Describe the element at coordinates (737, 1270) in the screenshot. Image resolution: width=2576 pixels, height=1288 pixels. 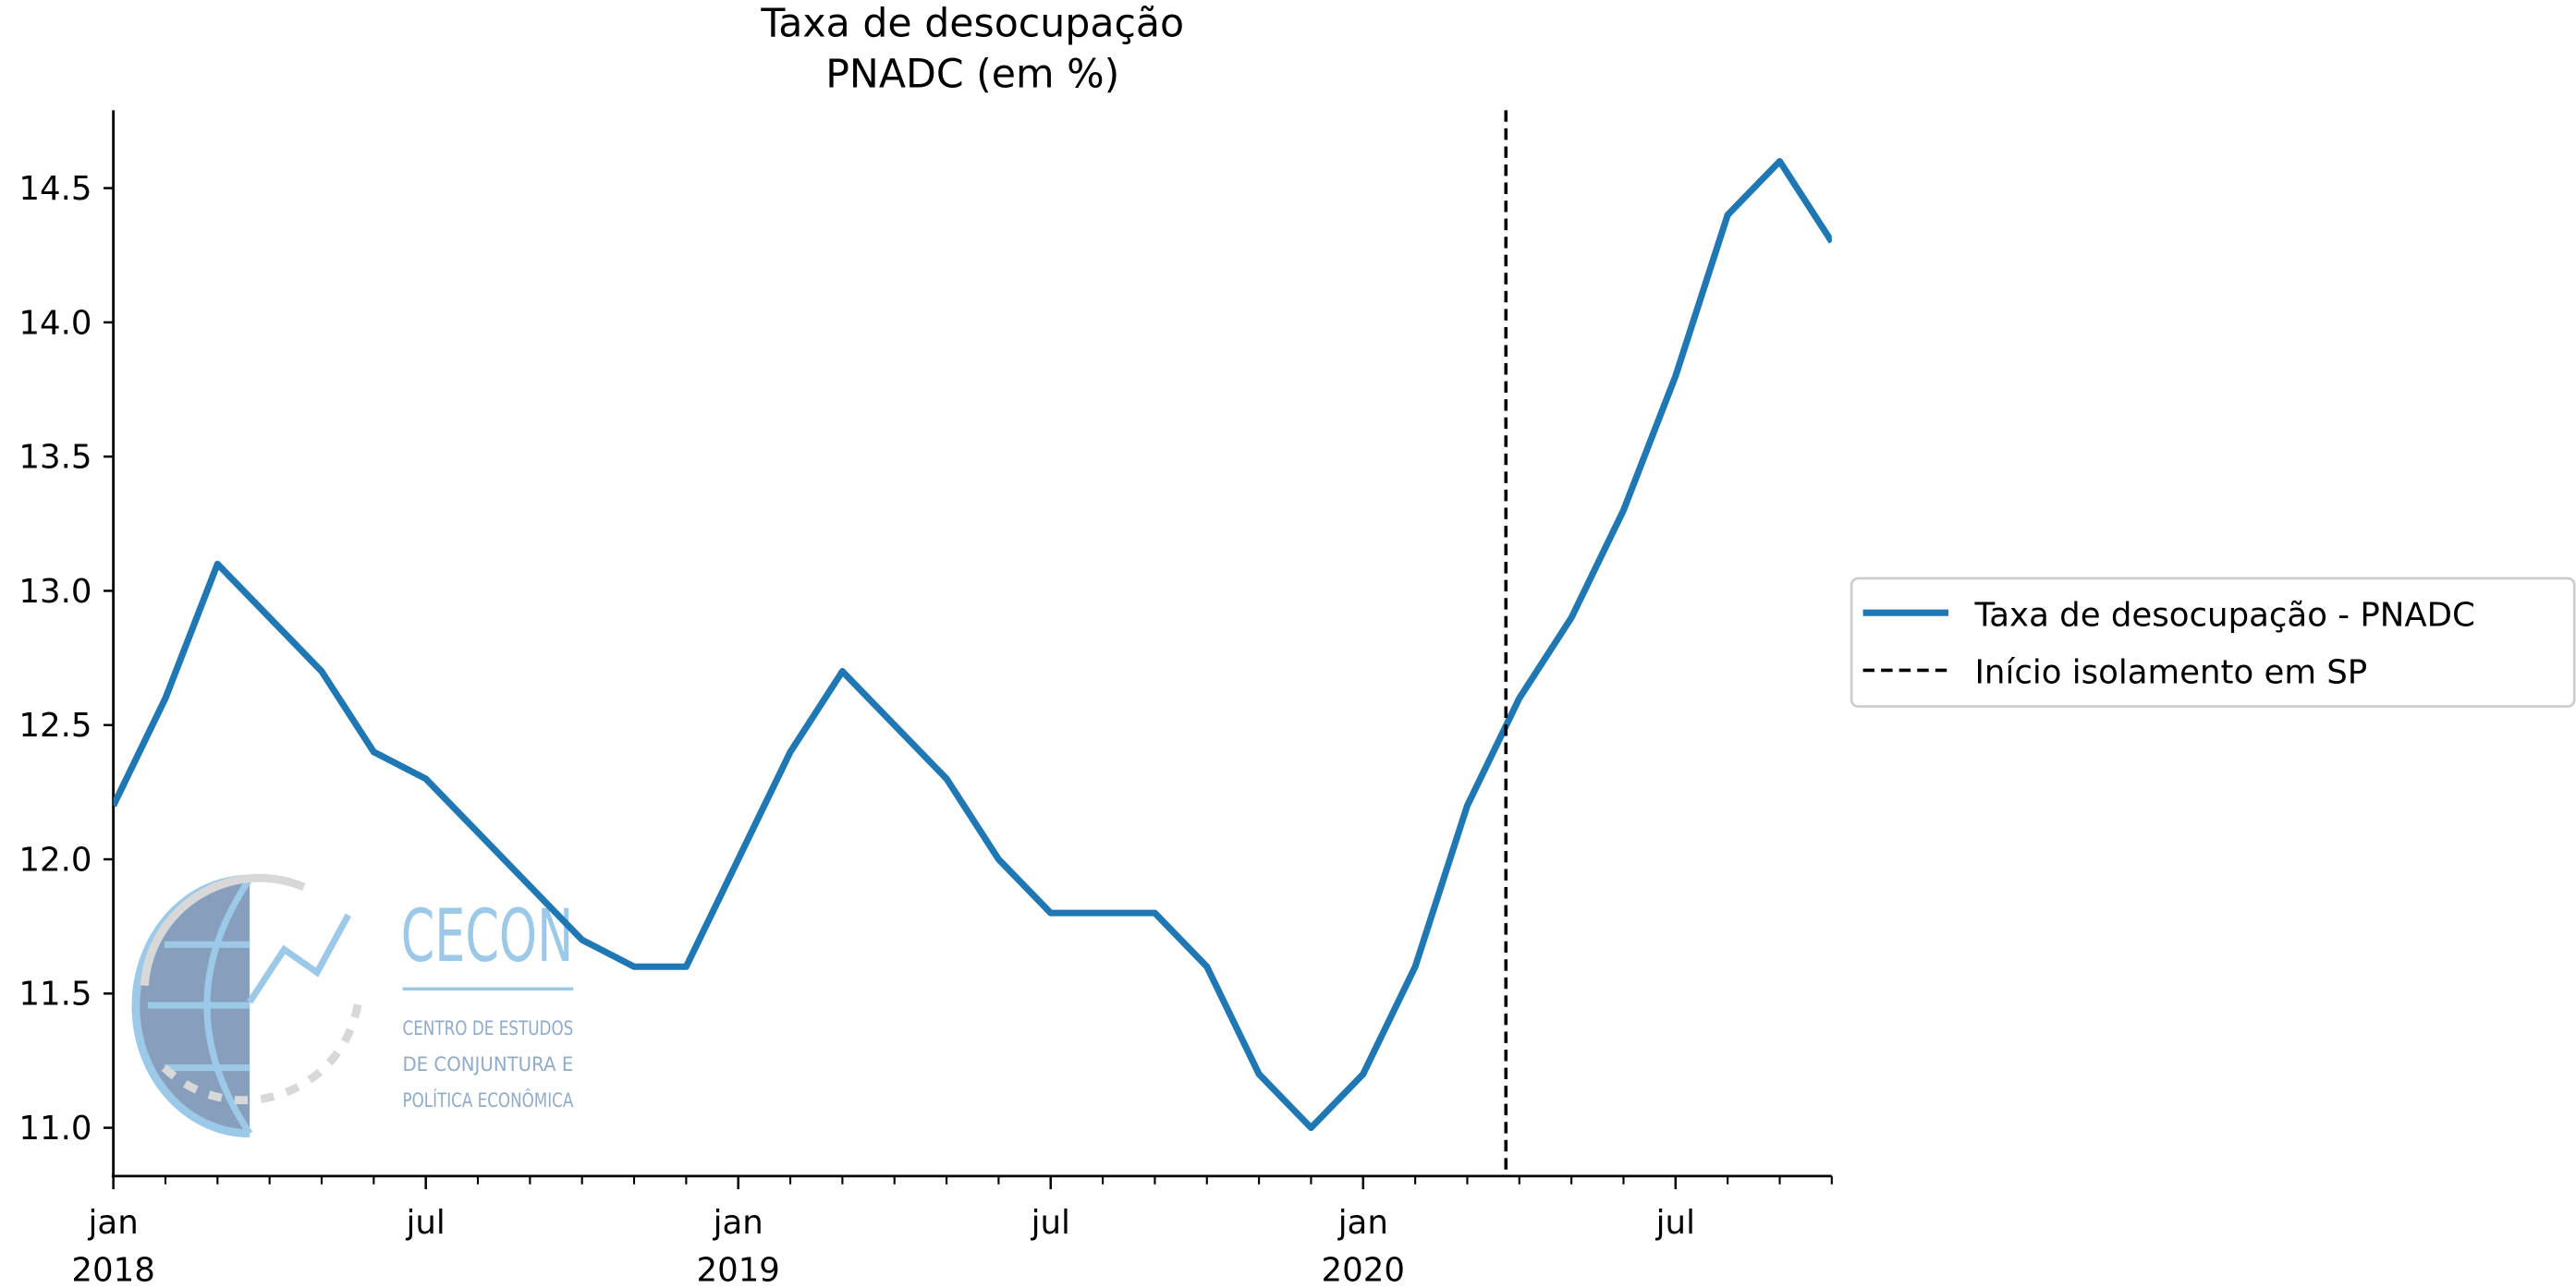
I see `x-tick-label: 2019` at that location.